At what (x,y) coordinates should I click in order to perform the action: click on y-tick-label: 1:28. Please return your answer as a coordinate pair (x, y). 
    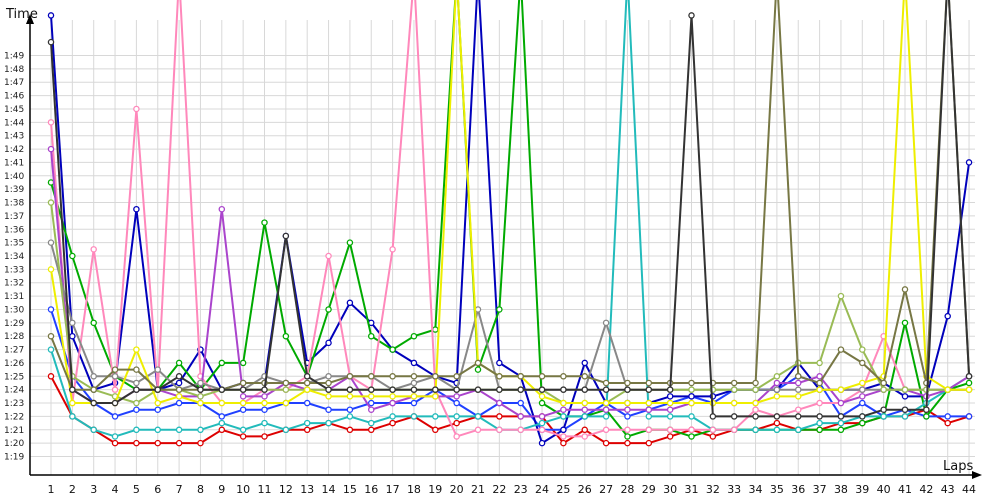
    Looking at the image, I should click on (14, 337).